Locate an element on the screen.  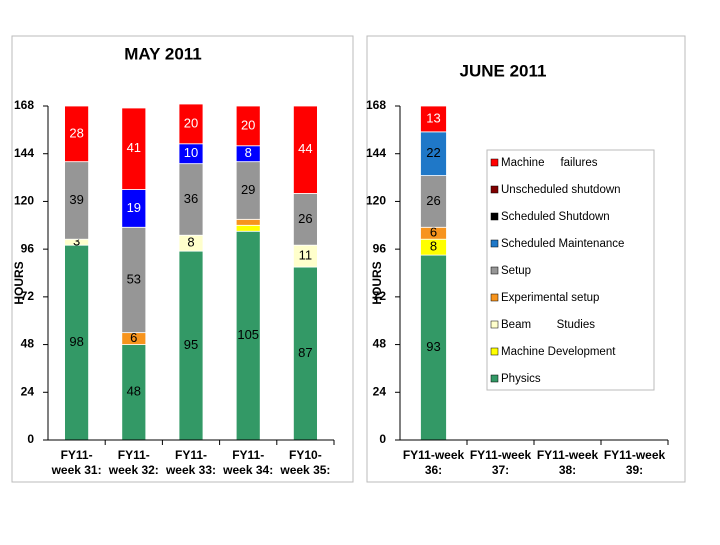
x-tick-label: FY11-week 36: is located at coordinates (434, 462).